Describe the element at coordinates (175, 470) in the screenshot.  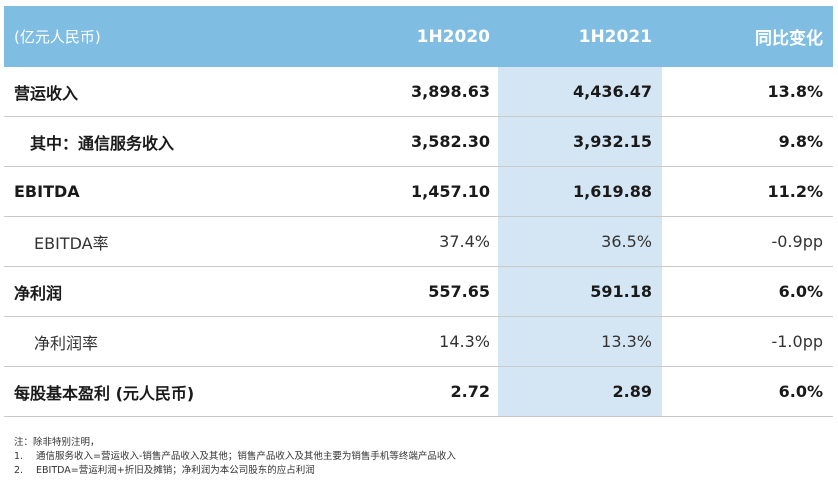
I see `footnote-text: EBITDA=营运利润+折旧及摊销；净利润为本公司股东的应占利润` at that location.